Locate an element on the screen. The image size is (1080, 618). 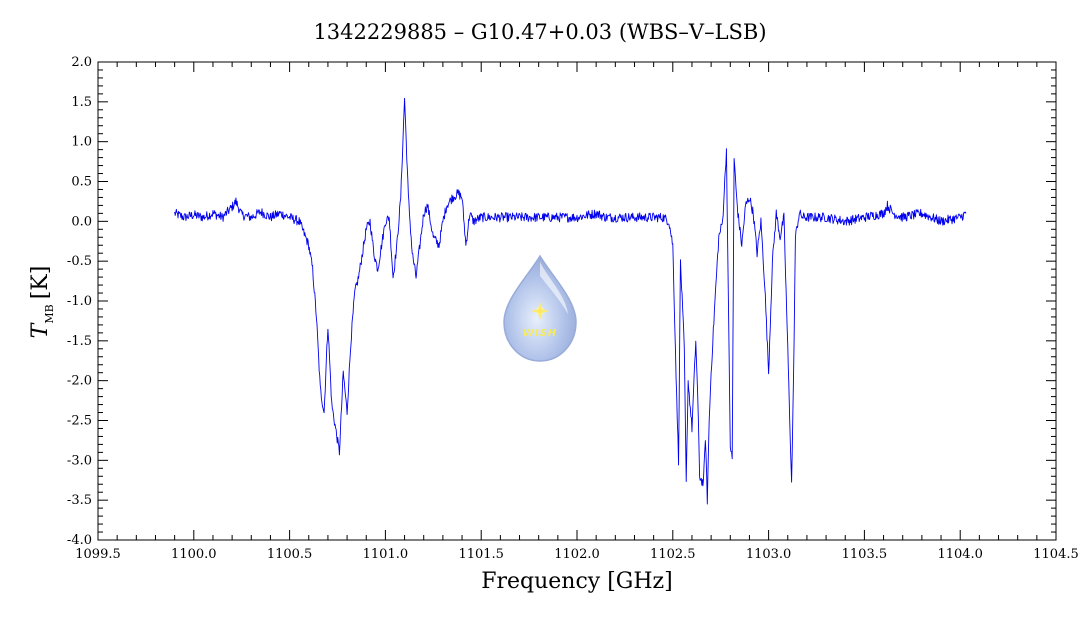
logo-text: WISH is located at coordinates (540, 333).